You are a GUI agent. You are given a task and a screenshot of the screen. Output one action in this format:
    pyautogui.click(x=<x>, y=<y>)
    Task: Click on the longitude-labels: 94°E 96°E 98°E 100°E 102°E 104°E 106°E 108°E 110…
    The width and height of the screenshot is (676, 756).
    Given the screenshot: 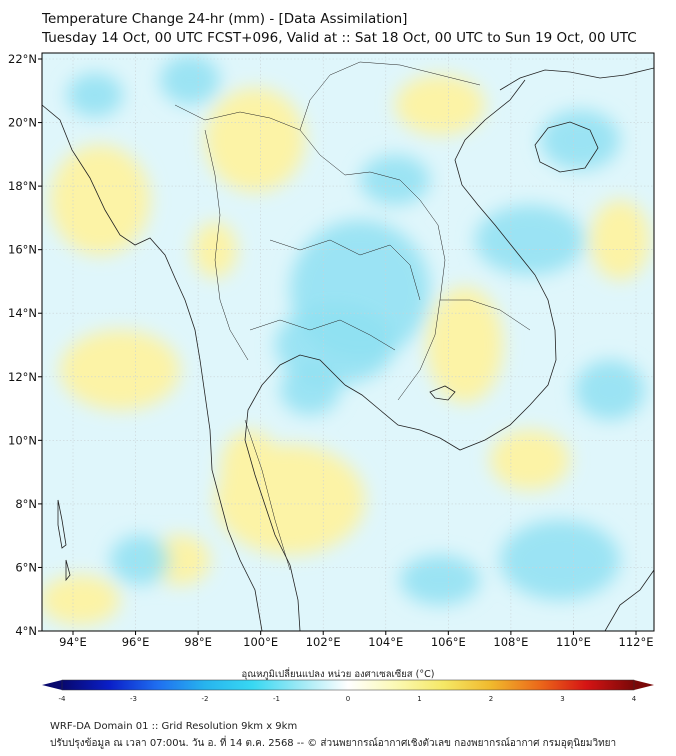 What is the action you would take?
    pyautogui.click(x=356, y=640)
    